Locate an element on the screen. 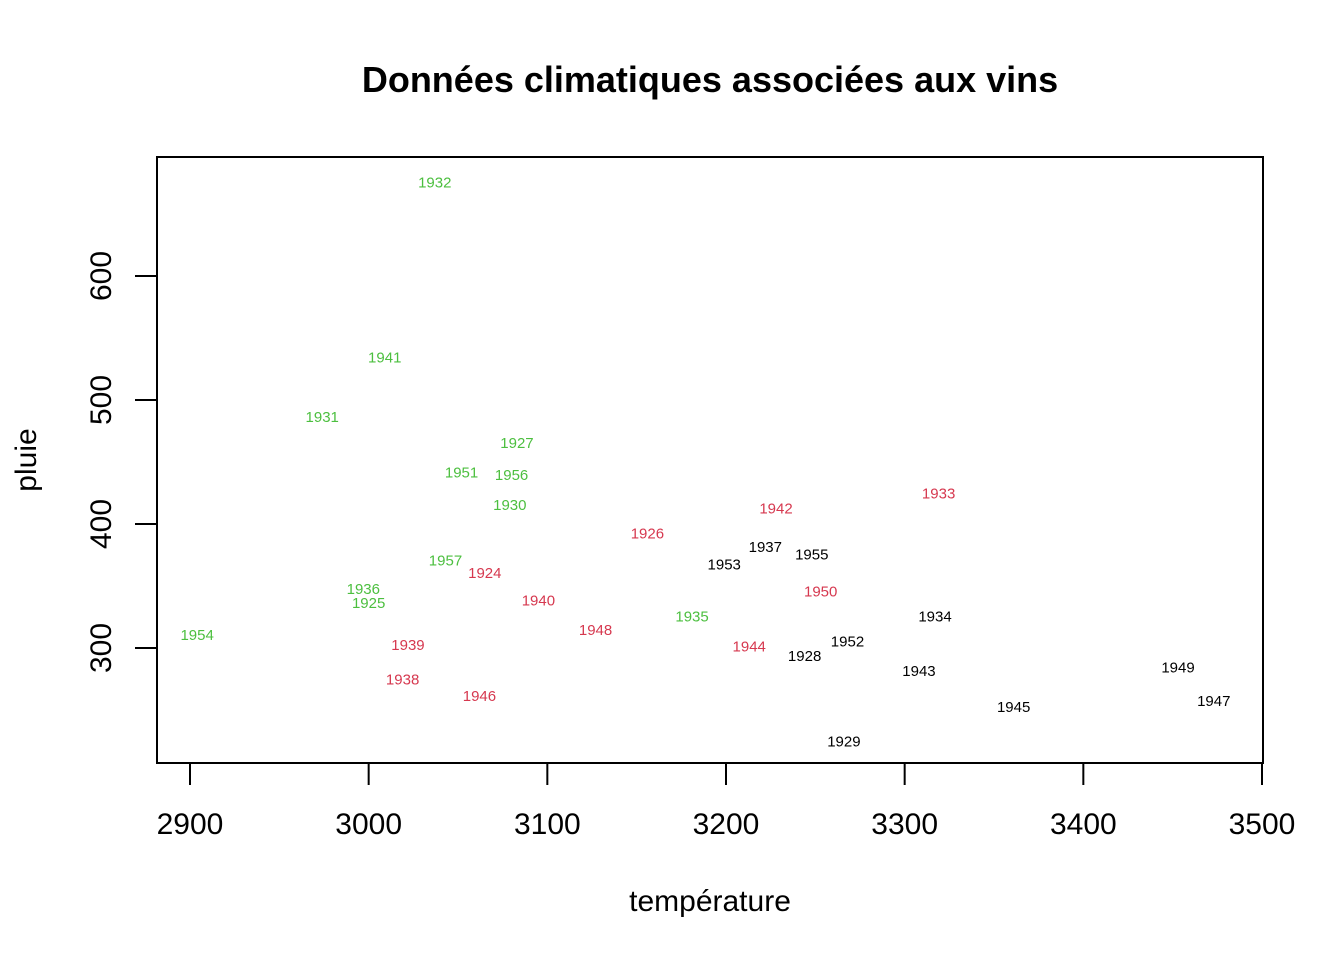 The width and height of the screenshot is (1344, 960). y-axis: 300 400 500 600 is located at coordinates (121, 462).